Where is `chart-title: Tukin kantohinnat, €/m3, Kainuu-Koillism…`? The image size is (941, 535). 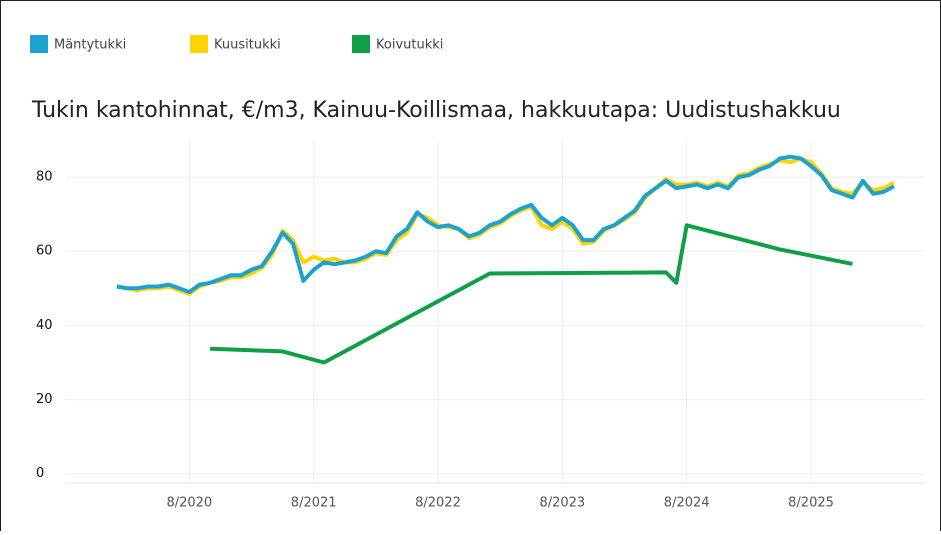
chart-title: Tukin kantohinnat, €/m3, Kainuu-Koillism… is located at coordinates (436, 110).